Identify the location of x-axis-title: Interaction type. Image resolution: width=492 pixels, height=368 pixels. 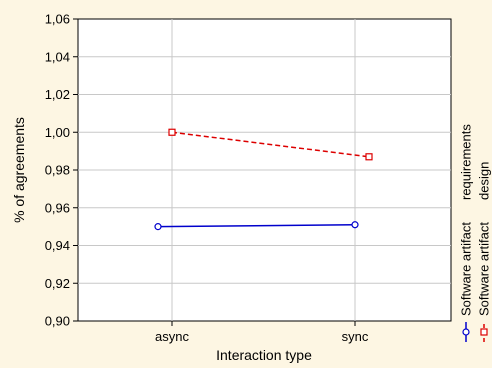
(264, 355).